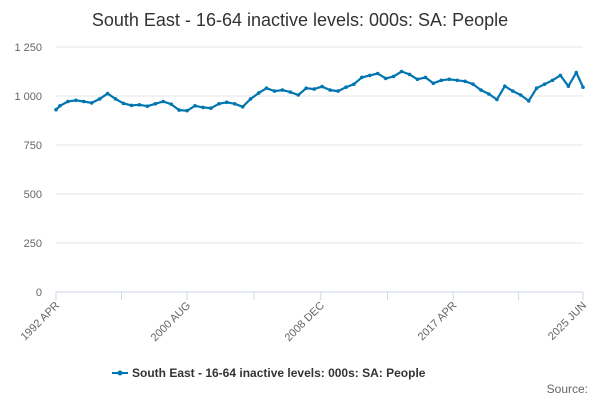 This screenshot has width=600, height=400. What do you see at coordinates (33, 146) in the screenshot?
I see `y-tick-label: 750` at bounding box center [33, 146].